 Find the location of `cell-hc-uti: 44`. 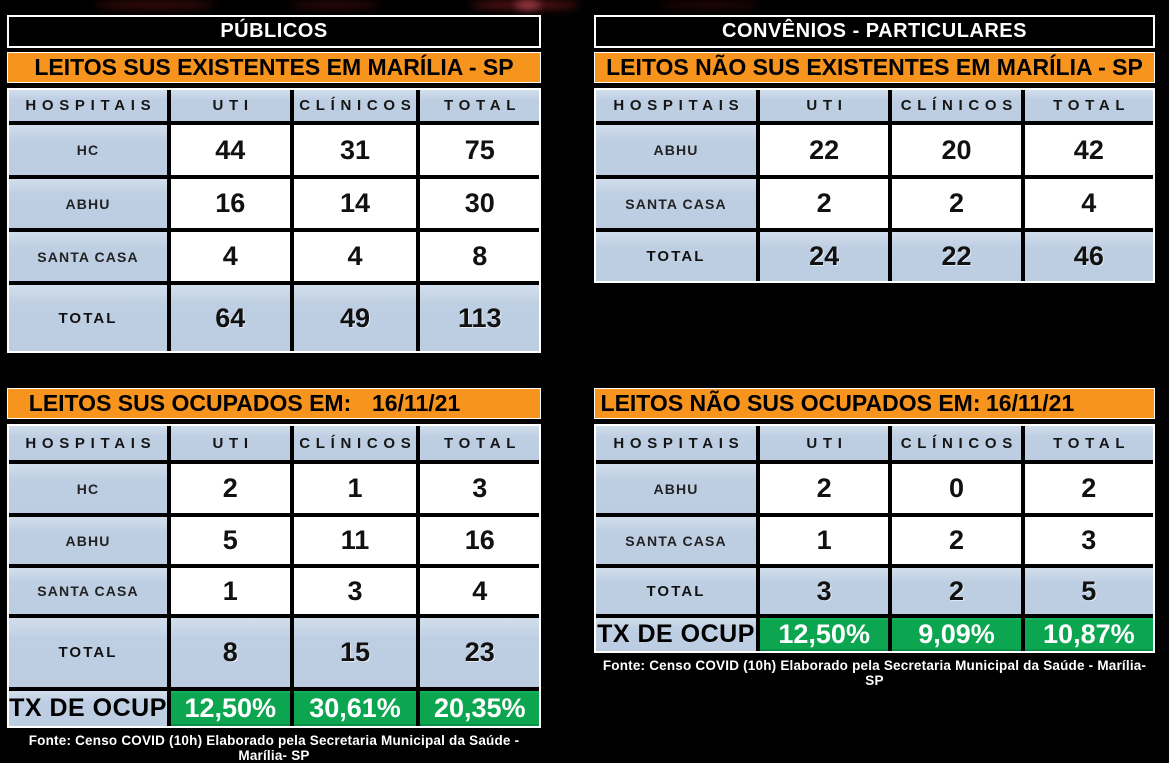

cell-hc-uti: 44 is located at coordinates (230, 150).